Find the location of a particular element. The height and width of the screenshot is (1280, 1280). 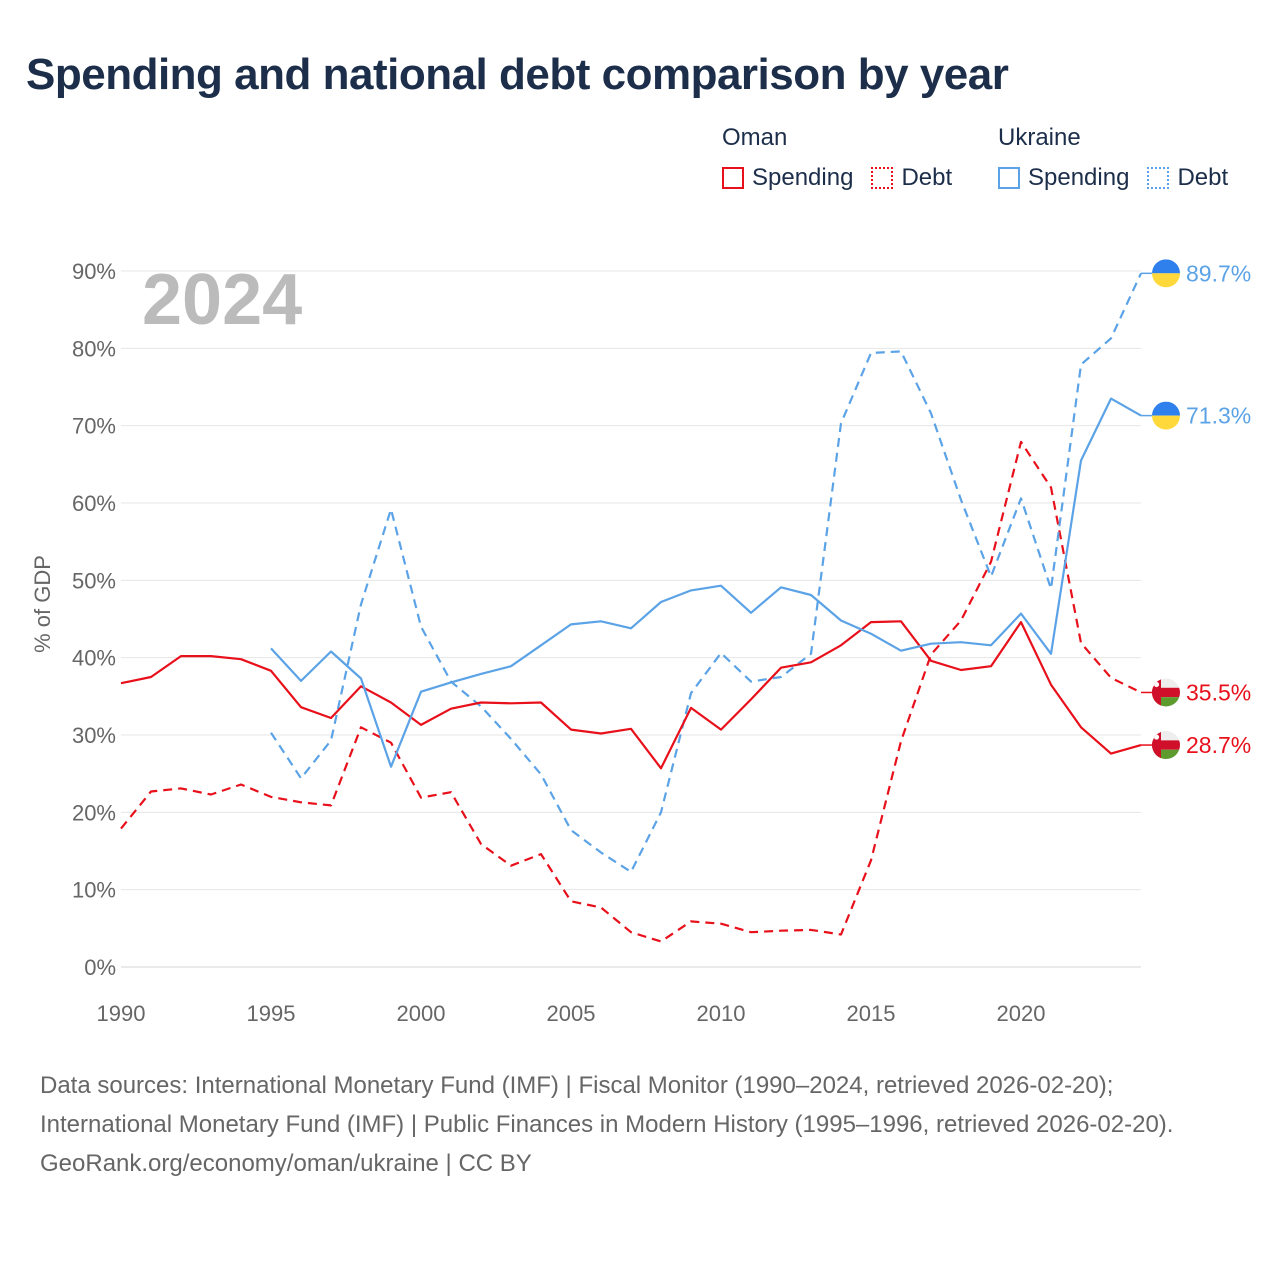

x-tick-label: 2020 is located at coordinates (1021, 1013).